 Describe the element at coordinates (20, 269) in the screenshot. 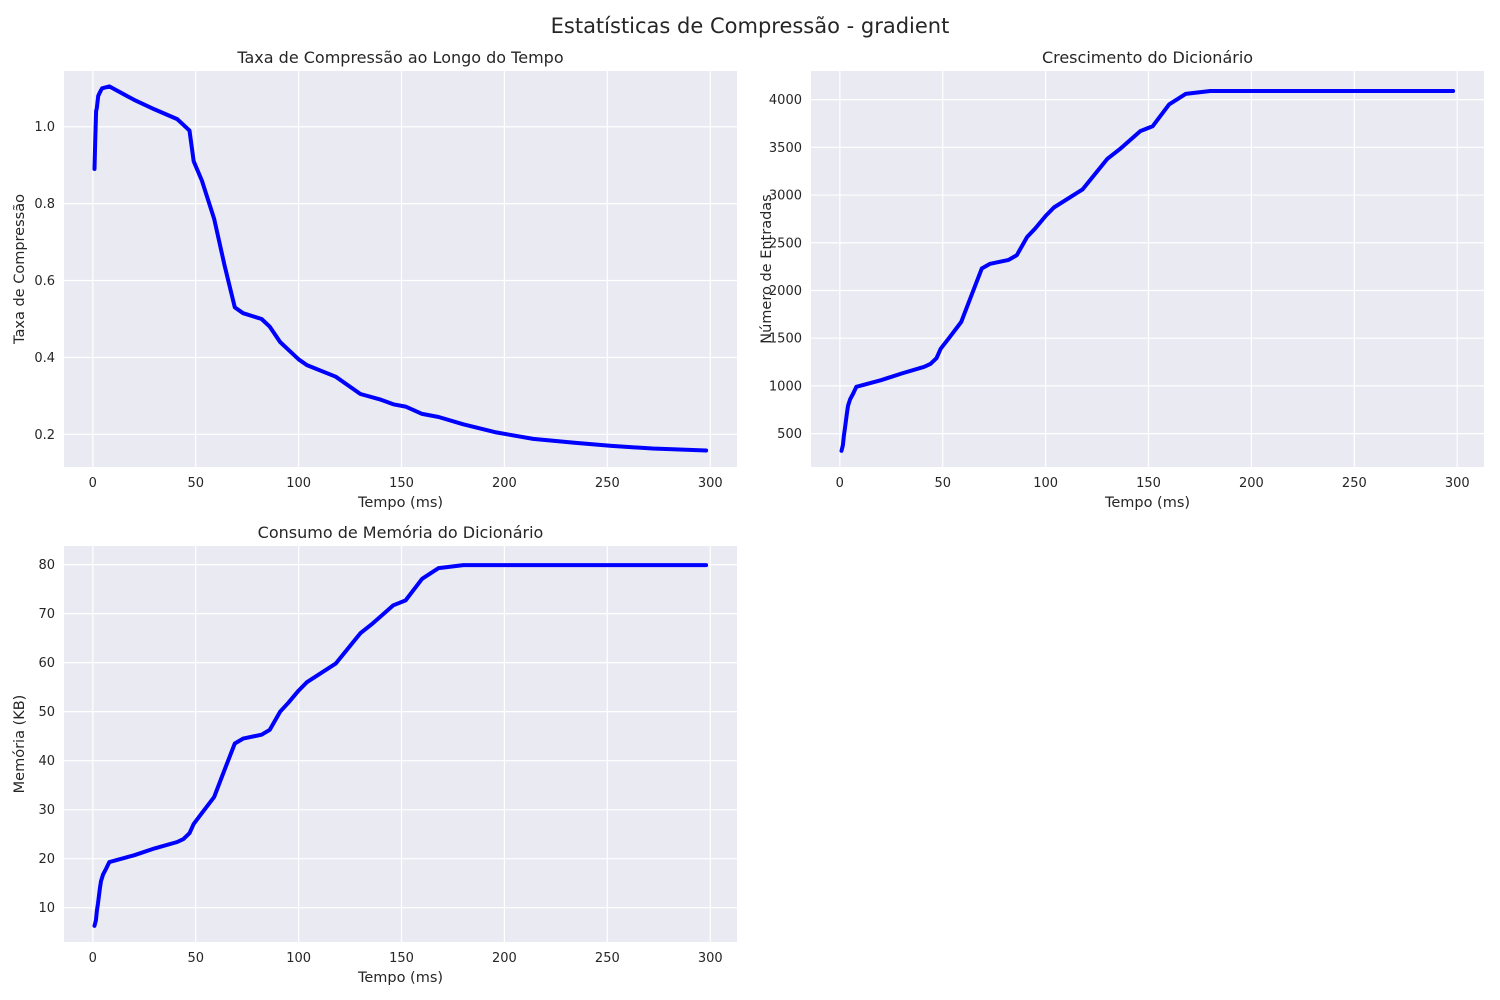

I see `y-axis-label: Taxa de Compressão` at that location.